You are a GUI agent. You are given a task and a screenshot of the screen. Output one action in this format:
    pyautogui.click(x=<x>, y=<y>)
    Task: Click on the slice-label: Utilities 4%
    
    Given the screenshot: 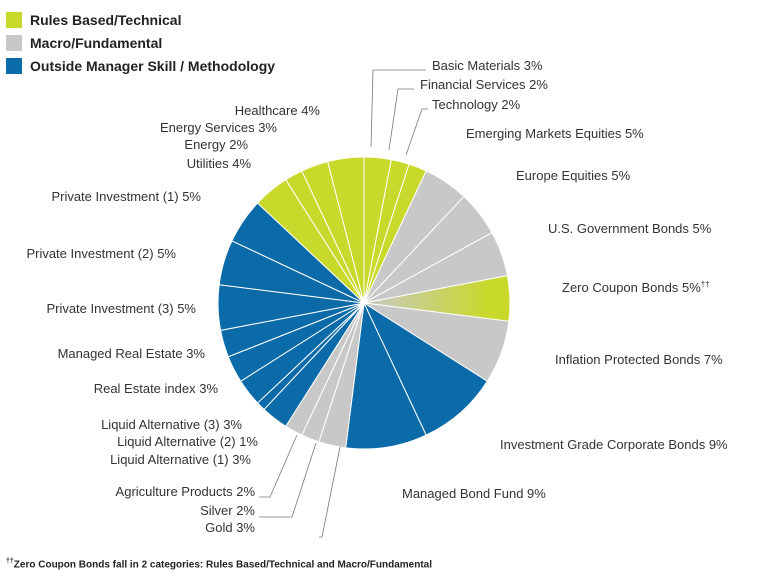 What is the action you would take?
    pyautogui.click(x=219, y=163)
    